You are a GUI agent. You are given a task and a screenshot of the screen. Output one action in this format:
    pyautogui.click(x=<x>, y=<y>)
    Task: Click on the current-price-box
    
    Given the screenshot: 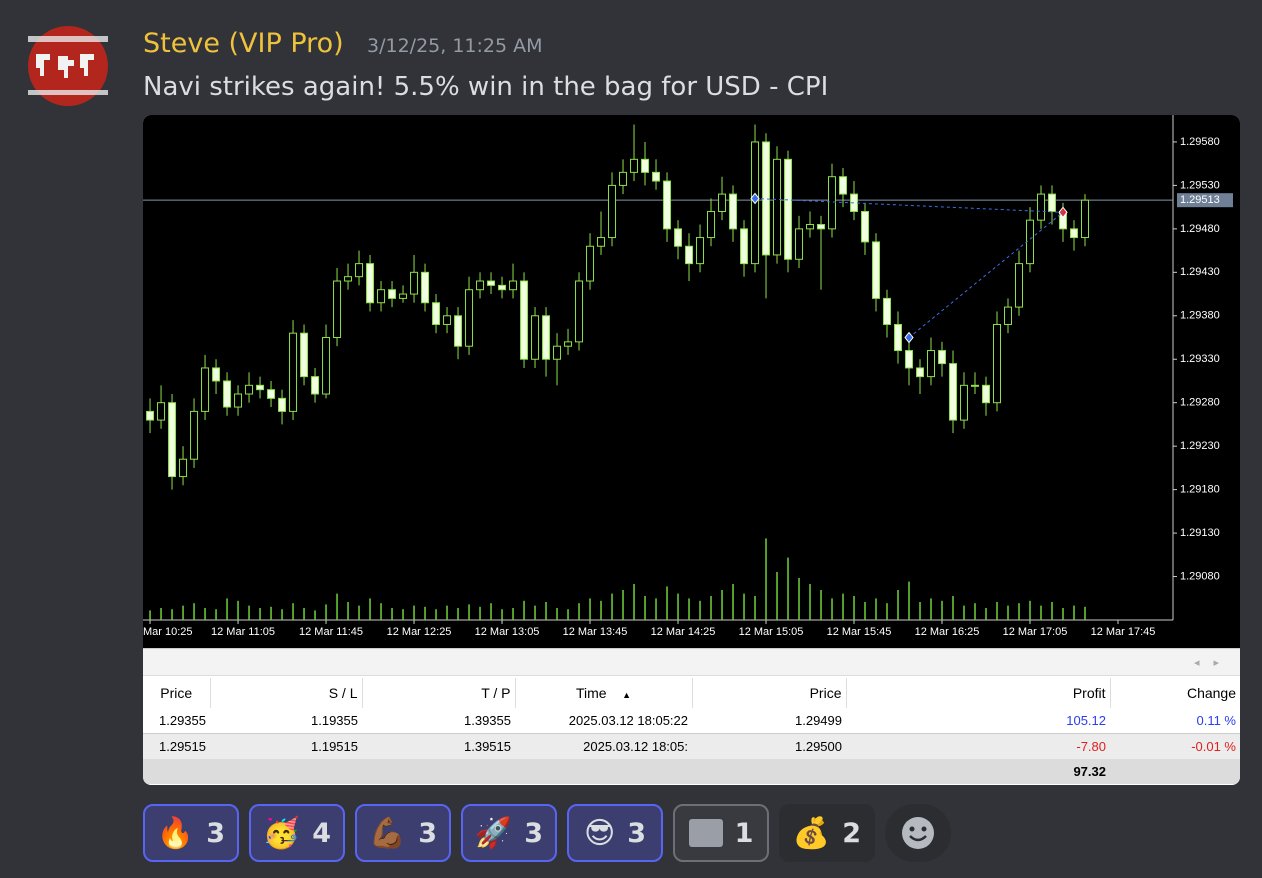 What is the action you would take?
    pyautogui.click(x=1205, y=200)
    